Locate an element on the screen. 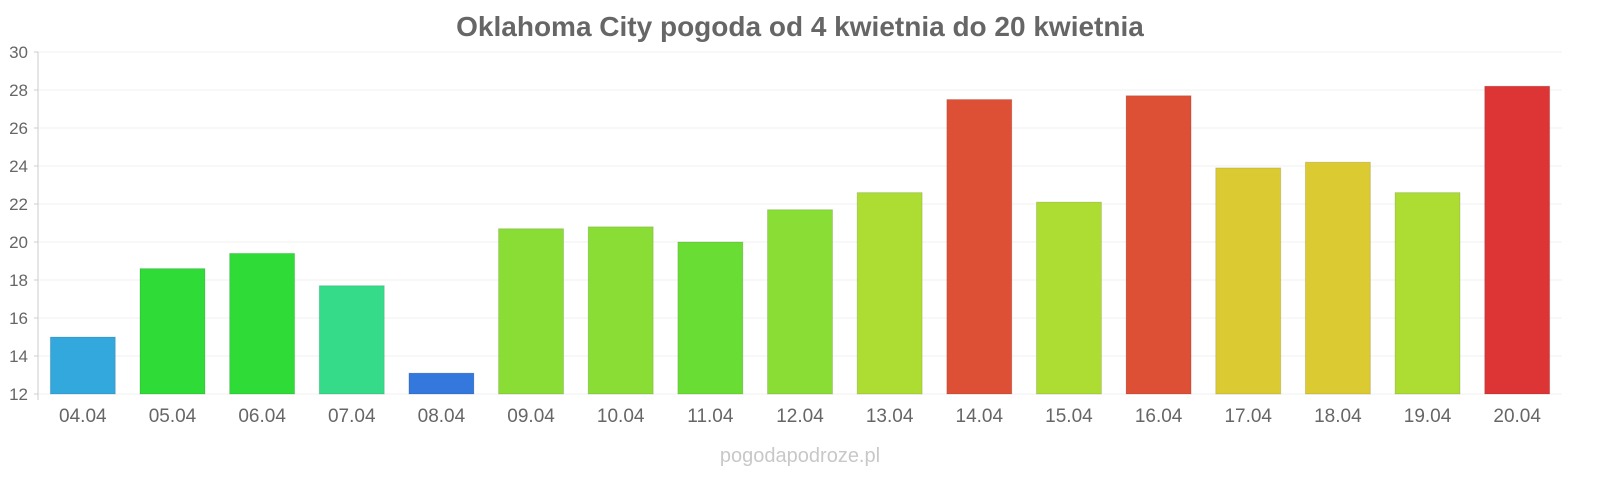  bar-07.04 is located at coordinates (351, 340).